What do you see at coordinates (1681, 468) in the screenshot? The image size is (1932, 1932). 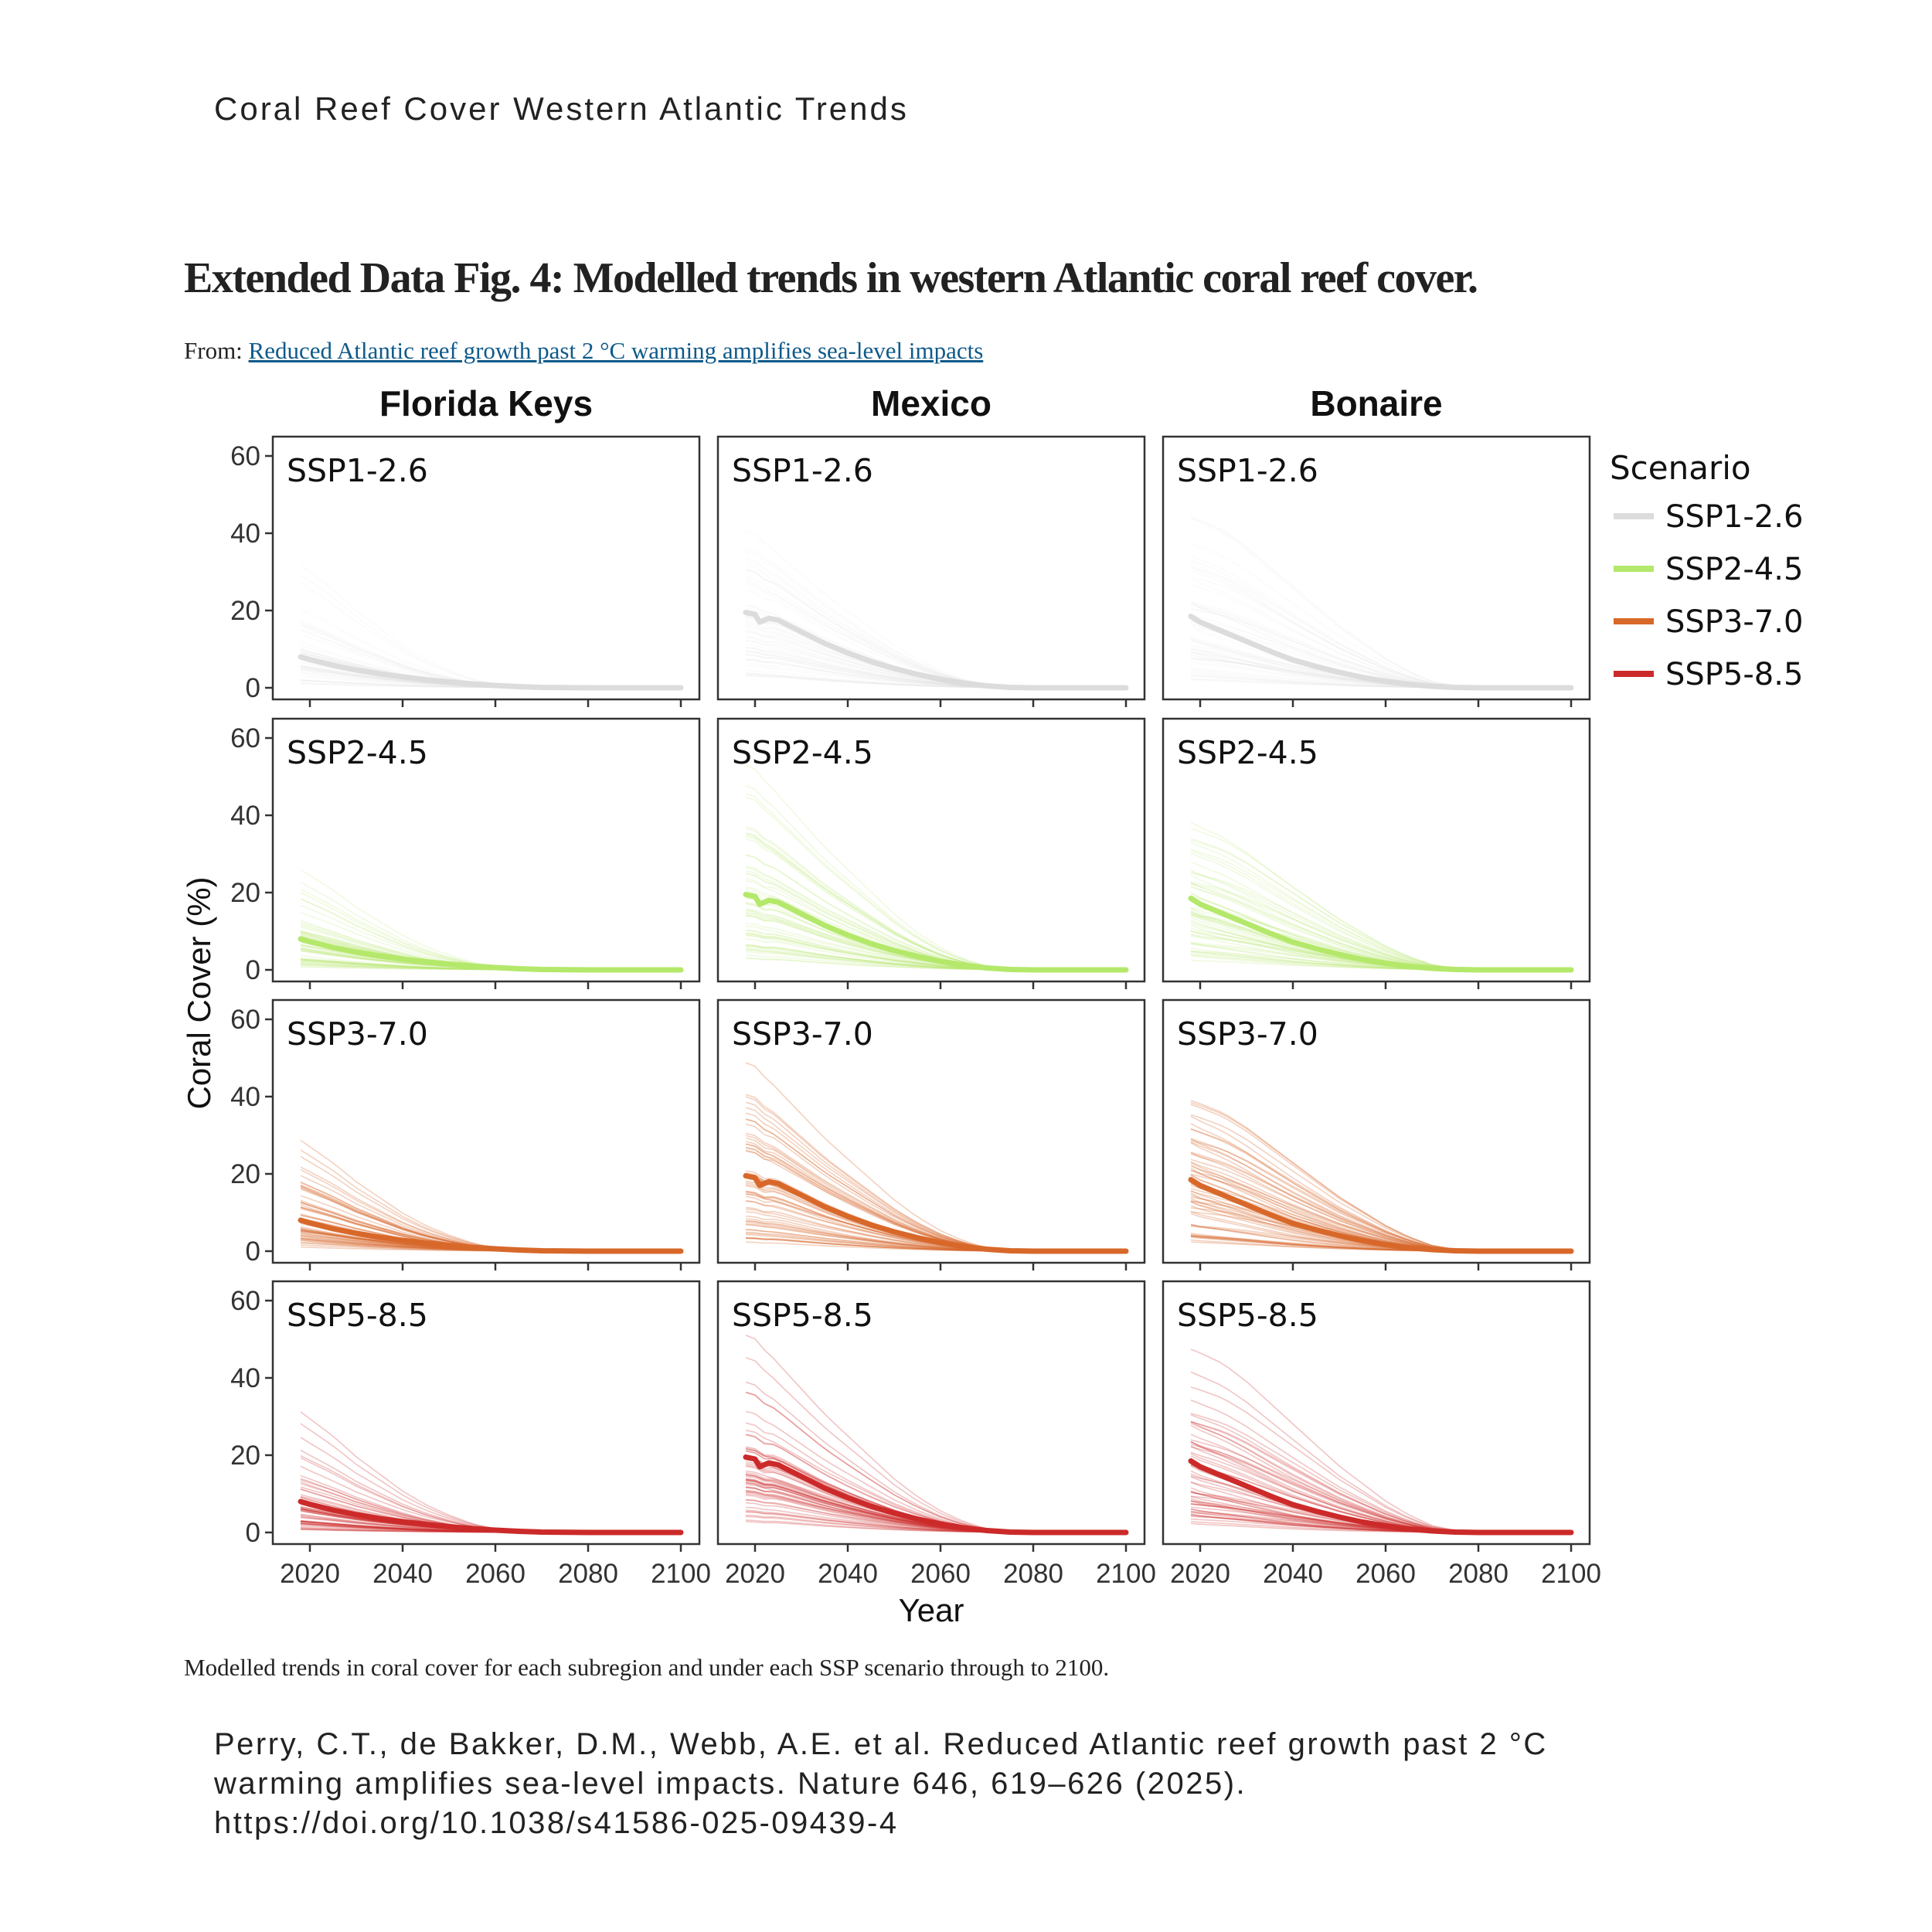 I see `legend-title: Scenario` at bounding box center [1681, 468].